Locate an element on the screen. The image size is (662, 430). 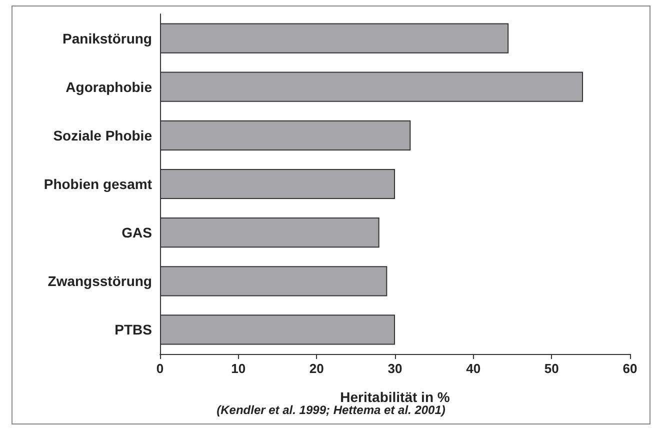
y-tick-label: GAS is located at coordinates (137, 232).